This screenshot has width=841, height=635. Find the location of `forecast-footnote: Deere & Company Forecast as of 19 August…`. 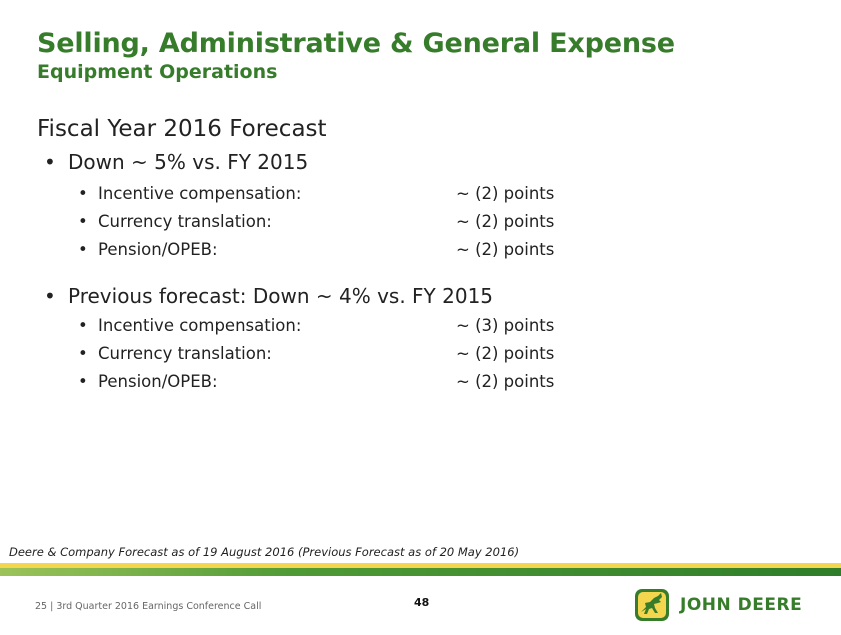

forecast-footnote: Deere & Company Forecast as of 19 August… is located at coordinates (264, 552).